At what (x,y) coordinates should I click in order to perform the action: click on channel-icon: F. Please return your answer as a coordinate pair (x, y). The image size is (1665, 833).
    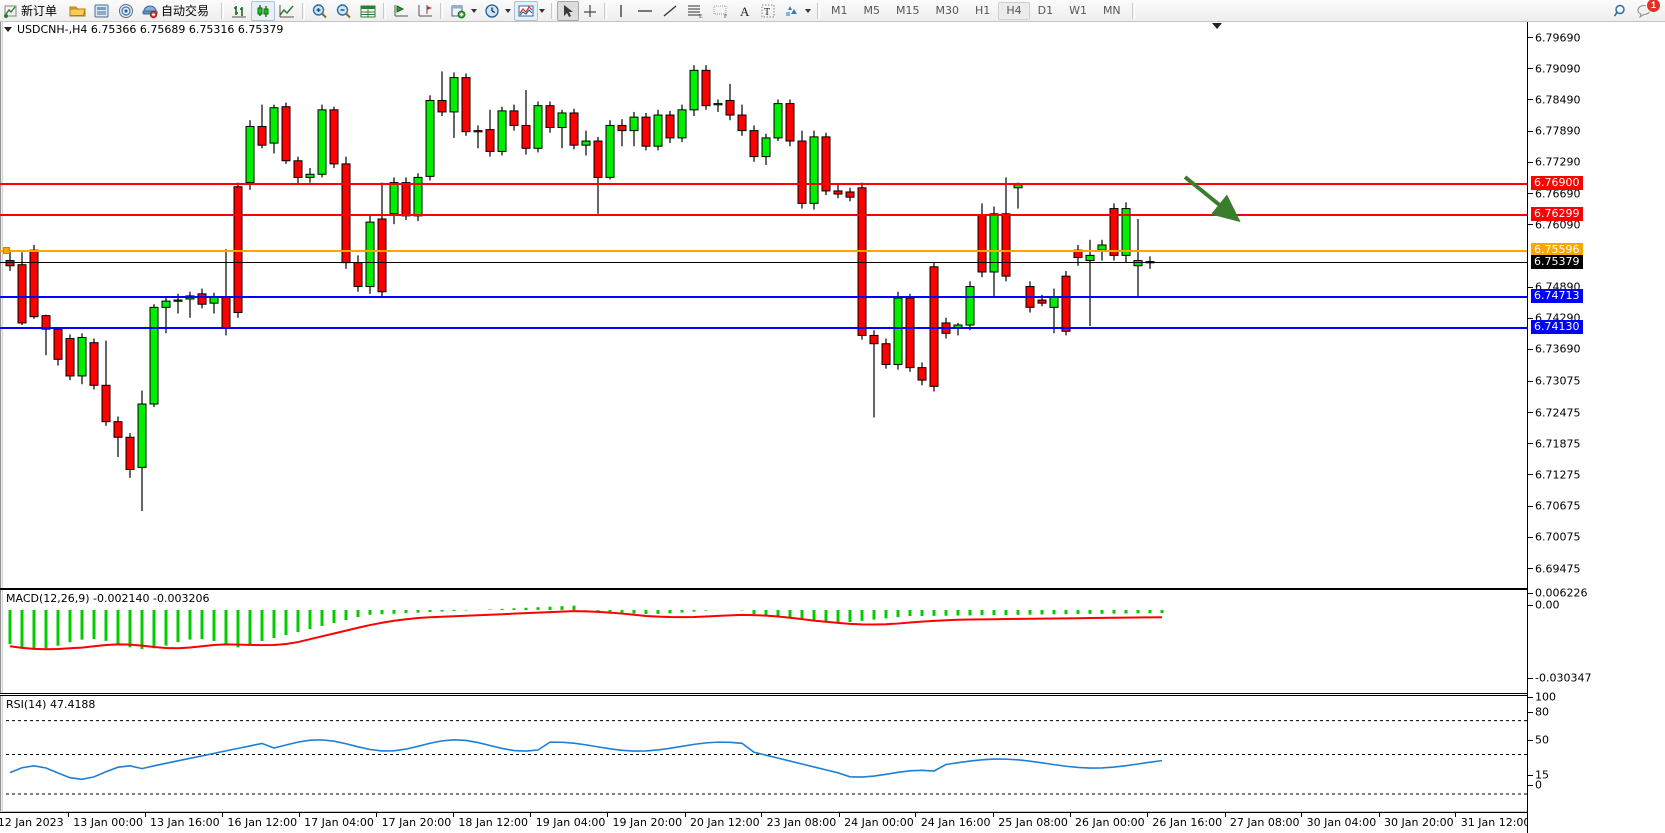
    Looking at the image, I should click on (720, 12).